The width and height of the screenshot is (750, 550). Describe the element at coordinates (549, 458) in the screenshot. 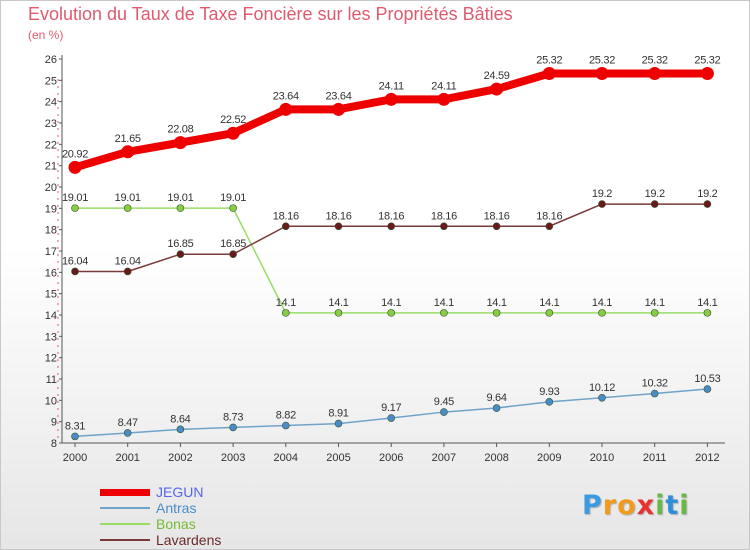

I see `x-tick-label: 2009` at that location.